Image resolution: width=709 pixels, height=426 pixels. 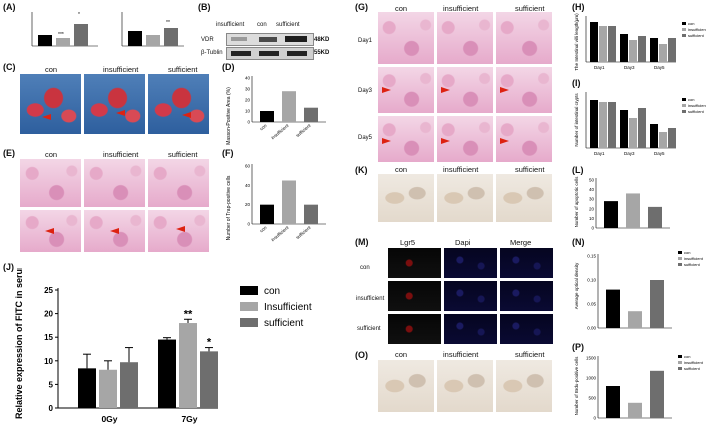 What do you see at coordinates (401, 8) in the screenshot?
I see `g-col-con: con` at bounding box center [401, 8].